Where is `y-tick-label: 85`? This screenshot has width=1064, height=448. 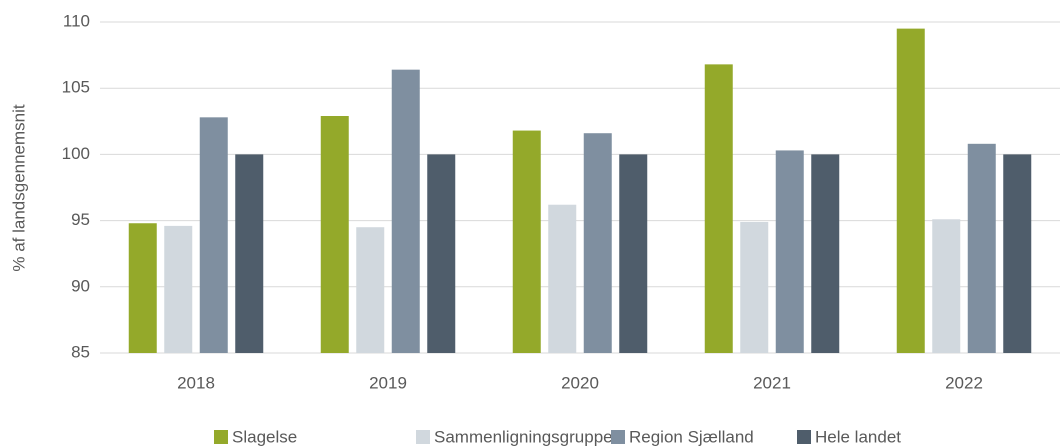 y-tick-label: 85 is located at coordinates (80, 351).